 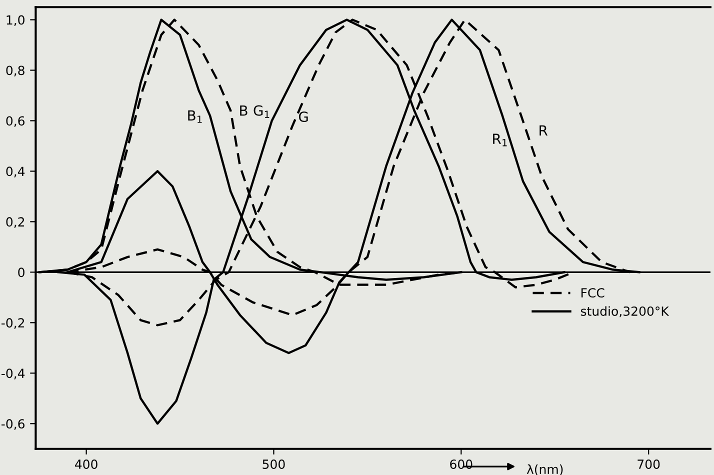 I want to click on y-tick-label: 0,8, so click(x=15, y=71).